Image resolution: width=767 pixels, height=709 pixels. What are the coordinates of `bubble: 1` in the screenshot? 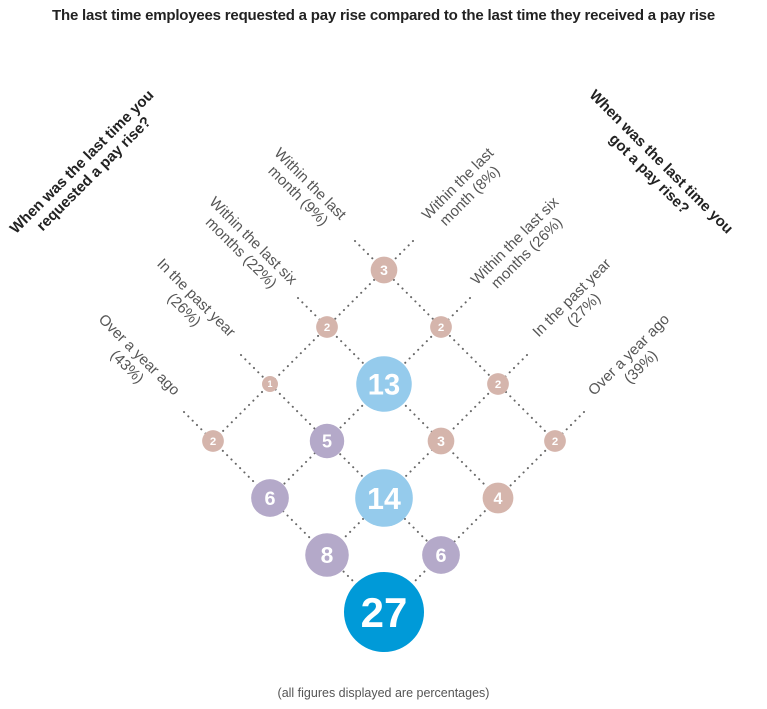 It's located at (270, 384).